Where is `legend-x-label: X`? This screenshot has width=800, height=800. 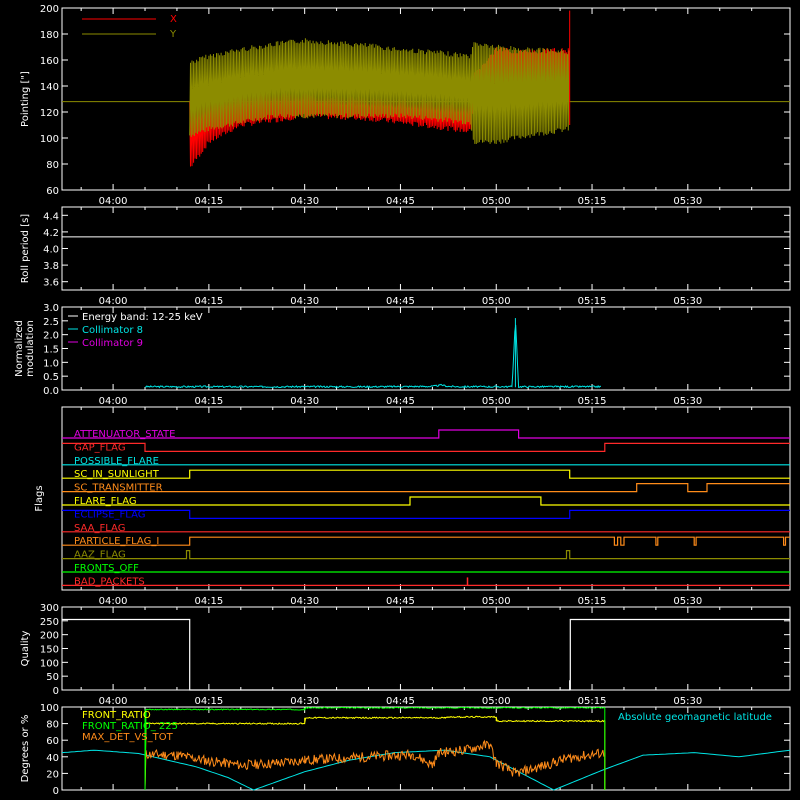 legend-x-label: X is located at coordinates (173, 19).